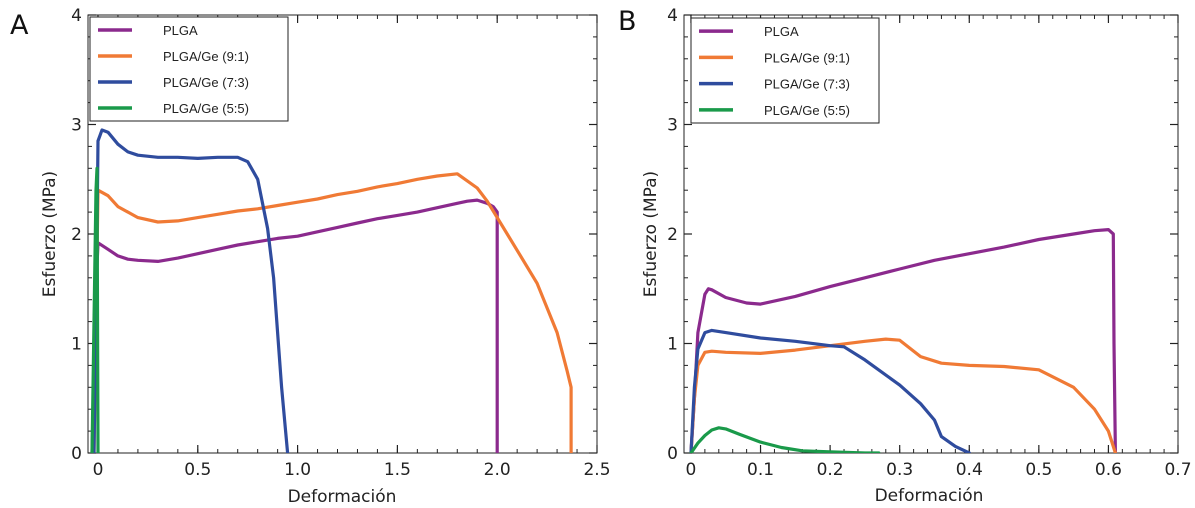 This screenshot has width=1195, height=508. What do you see at coordinates (651, 234) in the screenshot?
I see `y-axis-title-b: Esfuerzo (MPa)` at bounding box center [651, 234].